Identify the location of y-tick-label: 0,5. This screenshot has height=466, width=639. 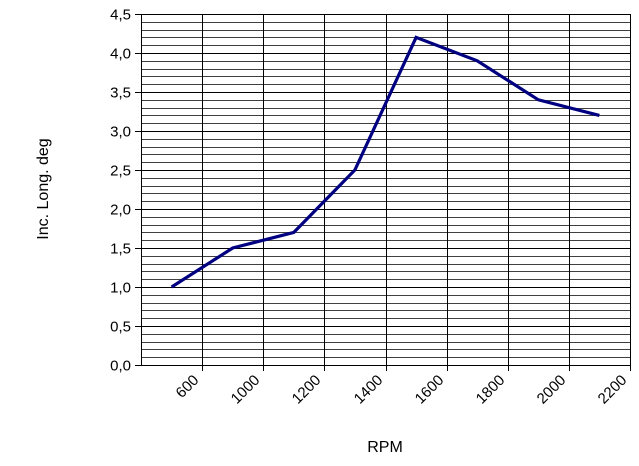
(120, 327).